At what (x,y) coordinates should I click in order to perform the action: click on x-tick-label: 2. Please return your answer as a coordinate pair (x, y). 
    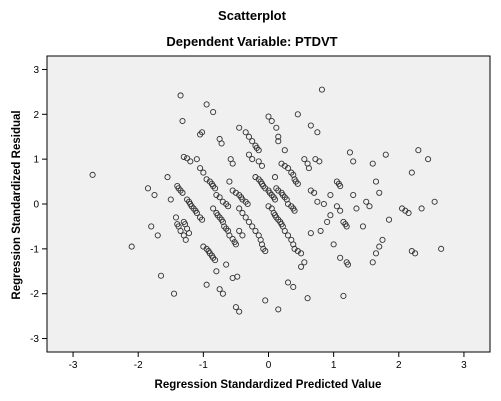
    Looking at the image, I should click on (399, 365).